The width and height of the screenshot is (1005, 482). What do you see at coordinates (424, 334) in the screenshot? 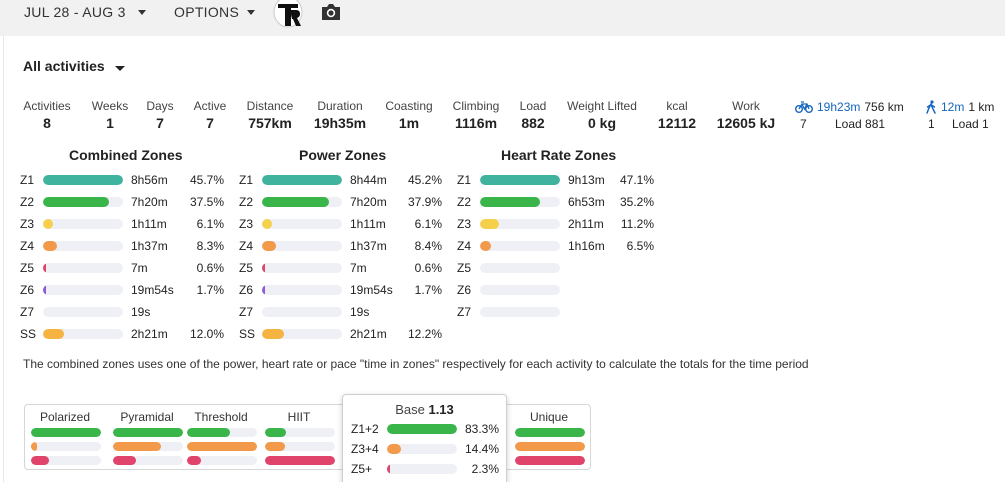
I see `zone-percent: 12.2%` at bounding box center [424, 334].